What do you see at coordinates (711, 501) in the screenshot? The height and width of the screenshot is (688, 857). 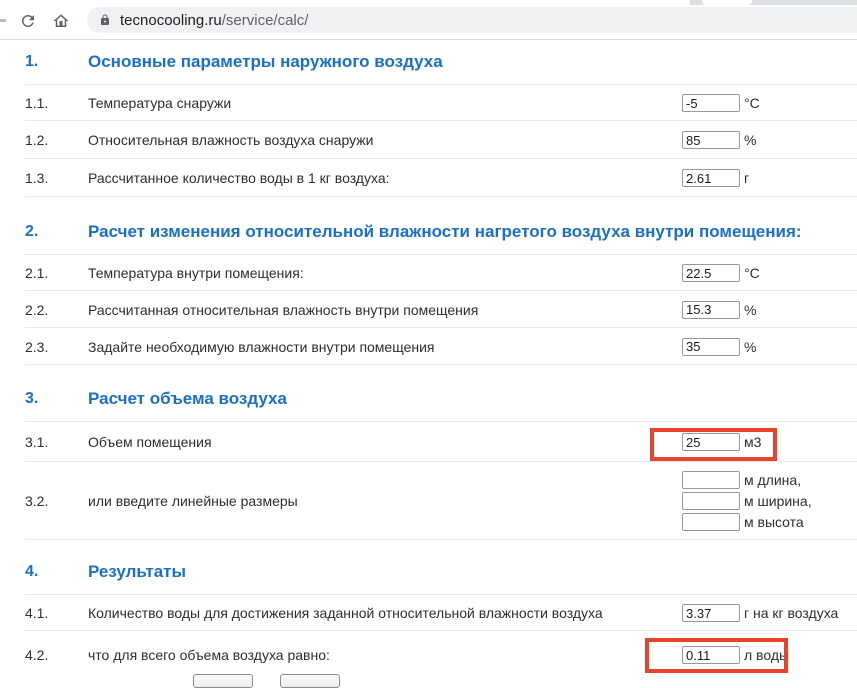 I see `room-width-input` at bounding box center [711, 501].